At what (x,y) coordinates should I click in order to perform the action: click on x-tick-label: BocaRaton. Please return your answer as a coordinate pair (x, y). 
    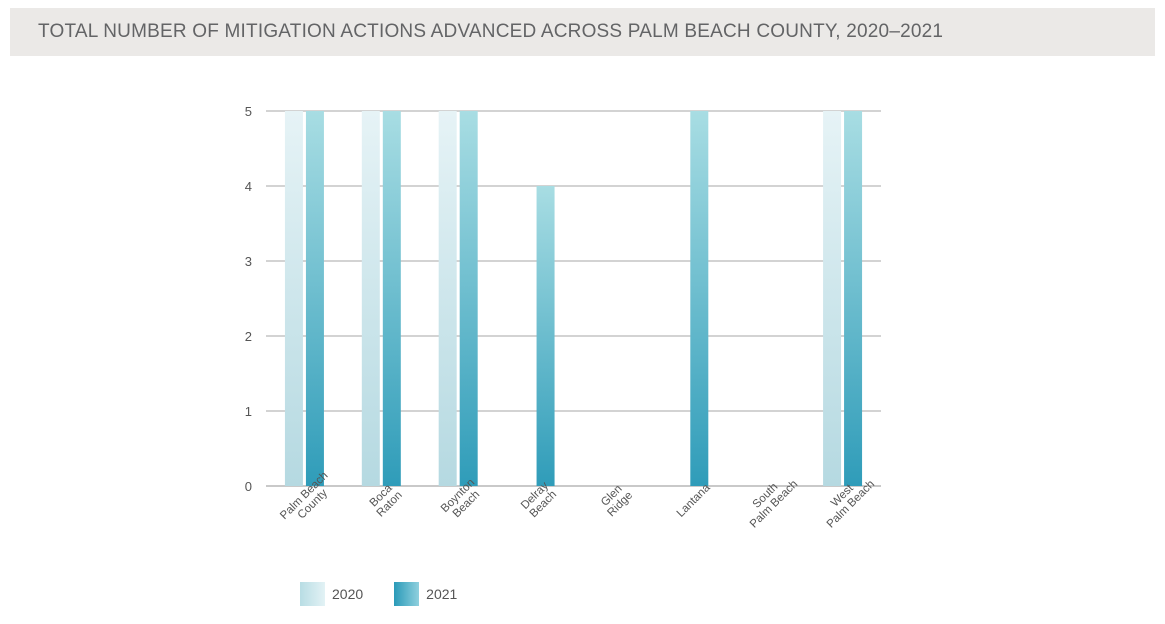
    Looking at the image, I should click on (385, 500).